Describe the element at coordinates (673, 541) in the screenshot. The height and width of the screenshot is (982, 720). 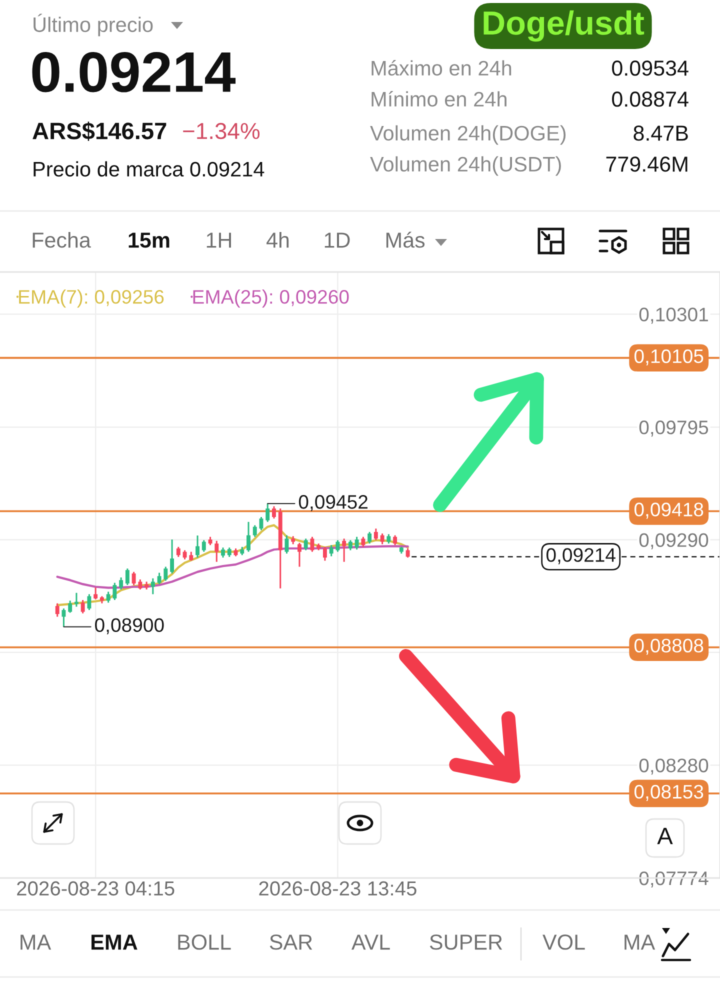
I see `y-tick-label: 0,09290` at that location.